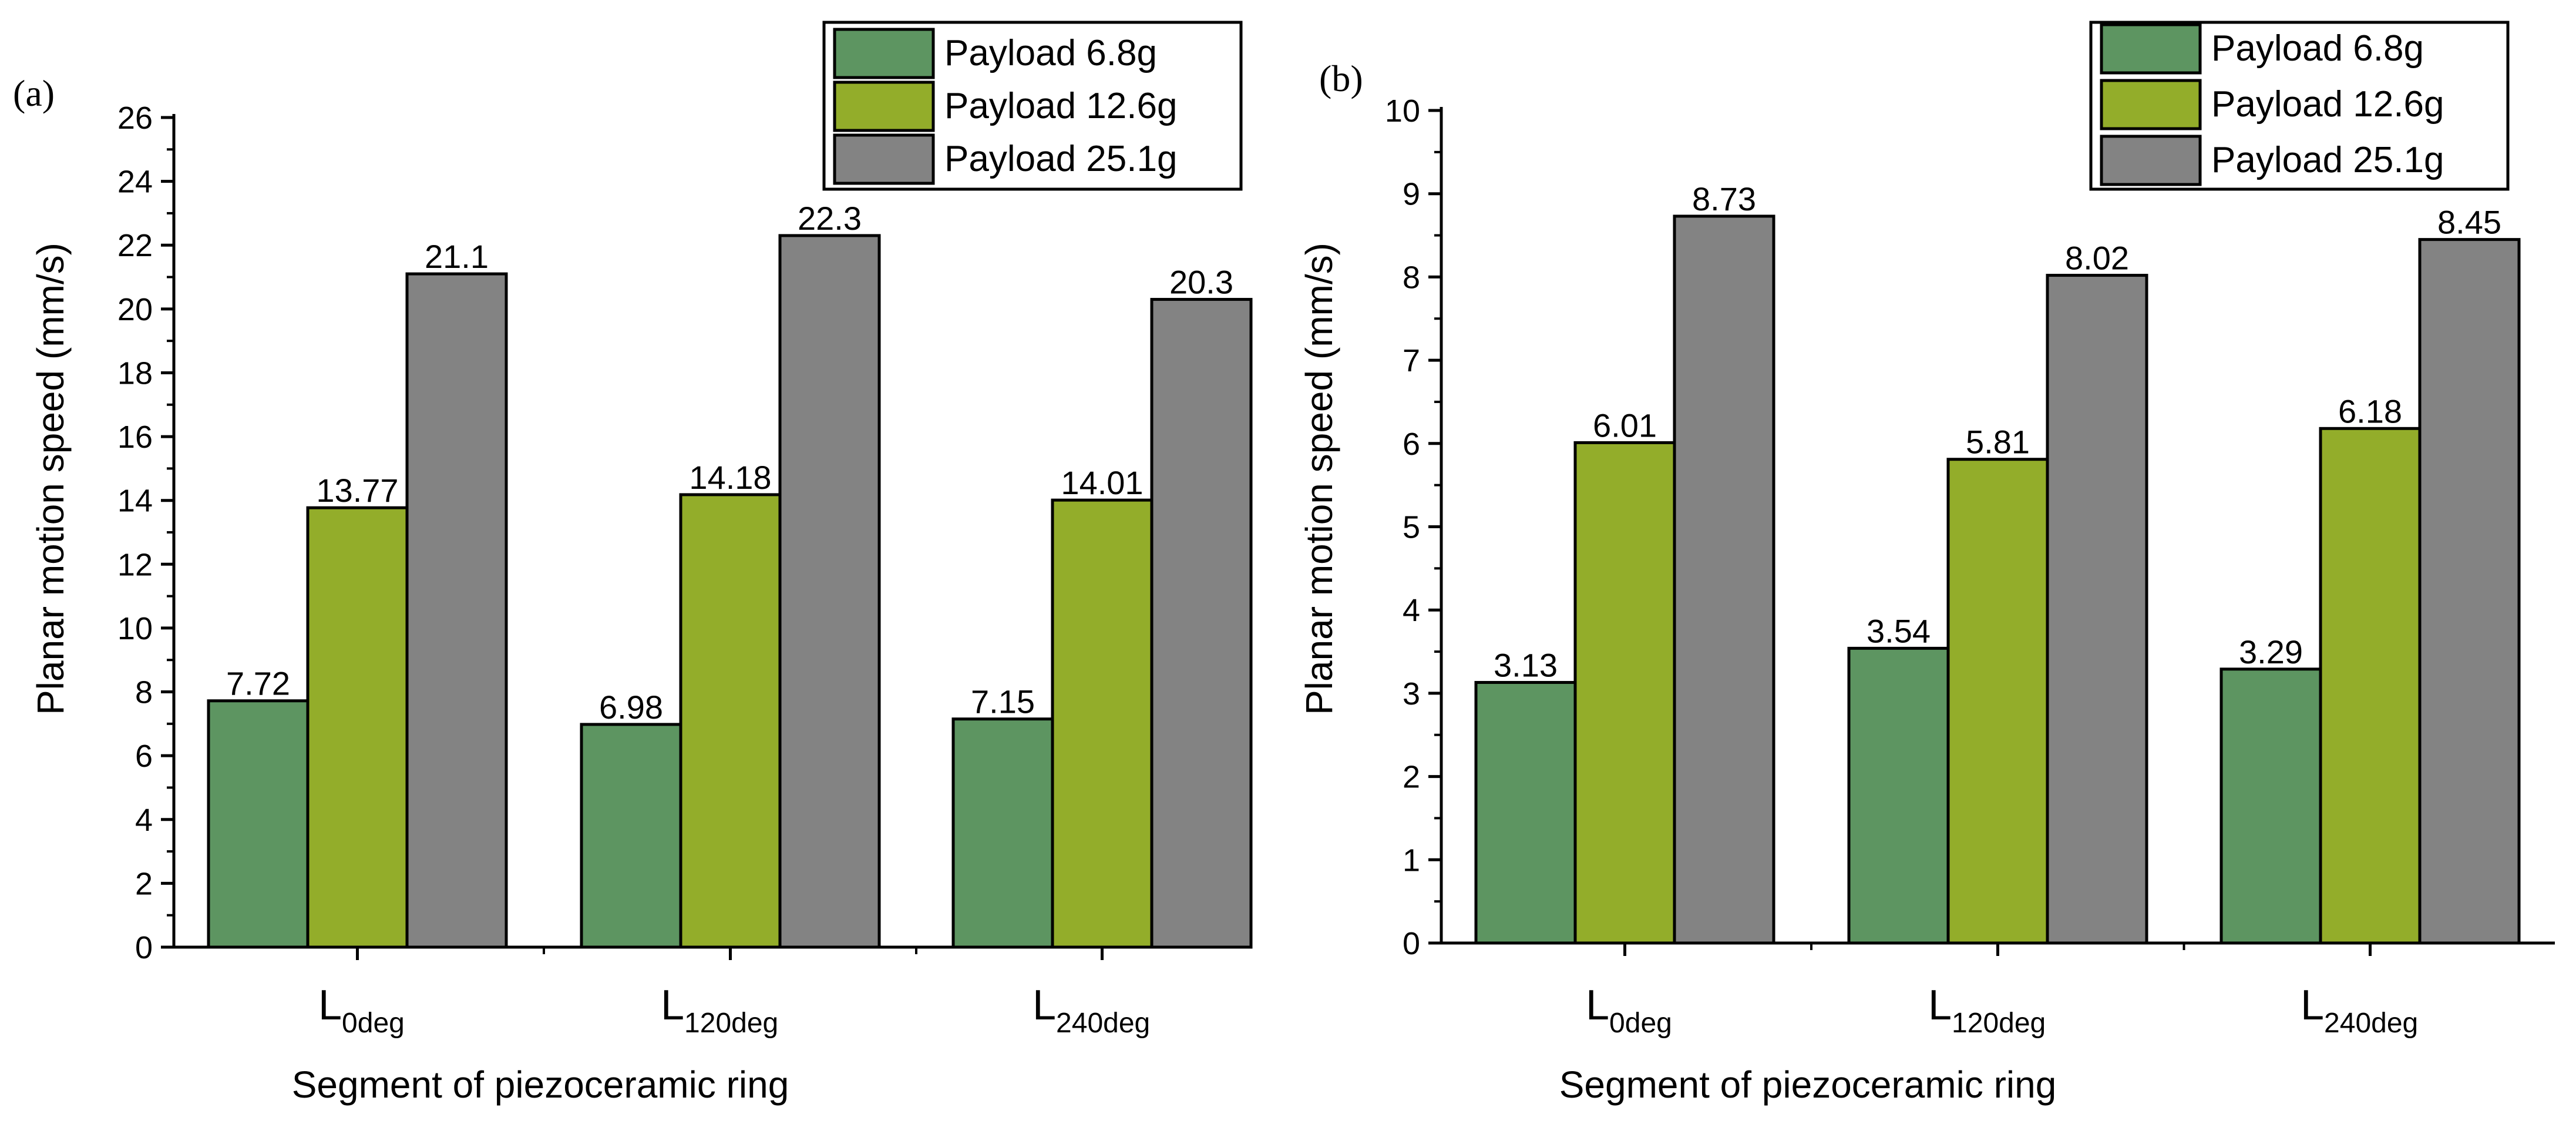 The height and width of the screenshot is (1124, 2576). Describe the element at coordinates (1411, 445) in the screenshot. I see `y-tick-label: 6` at that location.